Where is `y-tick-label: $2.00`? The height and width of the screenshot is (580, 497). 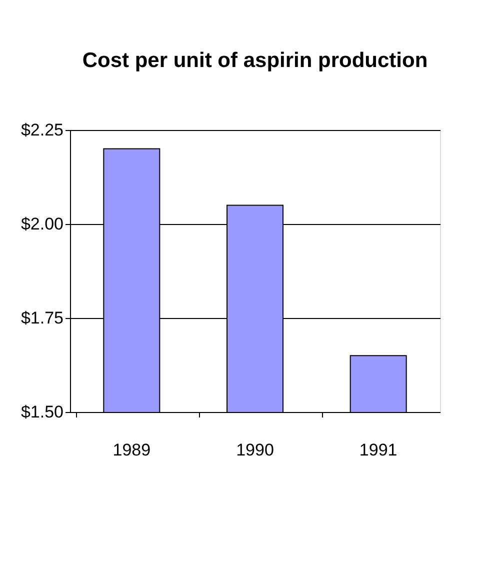 y-tick-label: $2.00 is located at coordinates (42, 224).